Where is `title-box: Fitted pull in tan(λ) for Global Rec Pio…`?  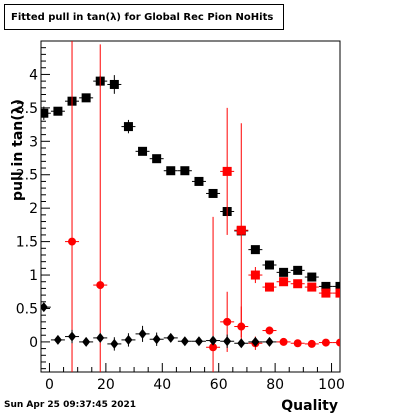 title-box: Fitted pull in tan(λ) for Global Rec Pio… is located at coordinates (144, 17).